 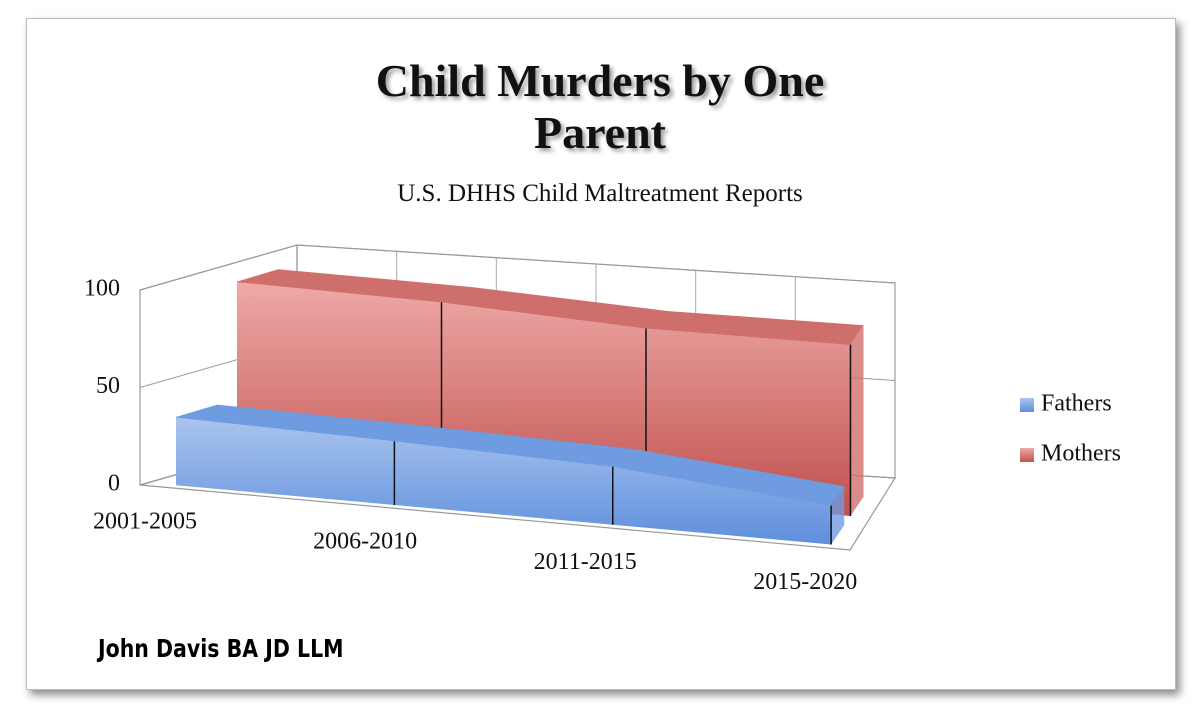 I want to click on x-tick-label: 2015-2020, so click(x=805, y=582).